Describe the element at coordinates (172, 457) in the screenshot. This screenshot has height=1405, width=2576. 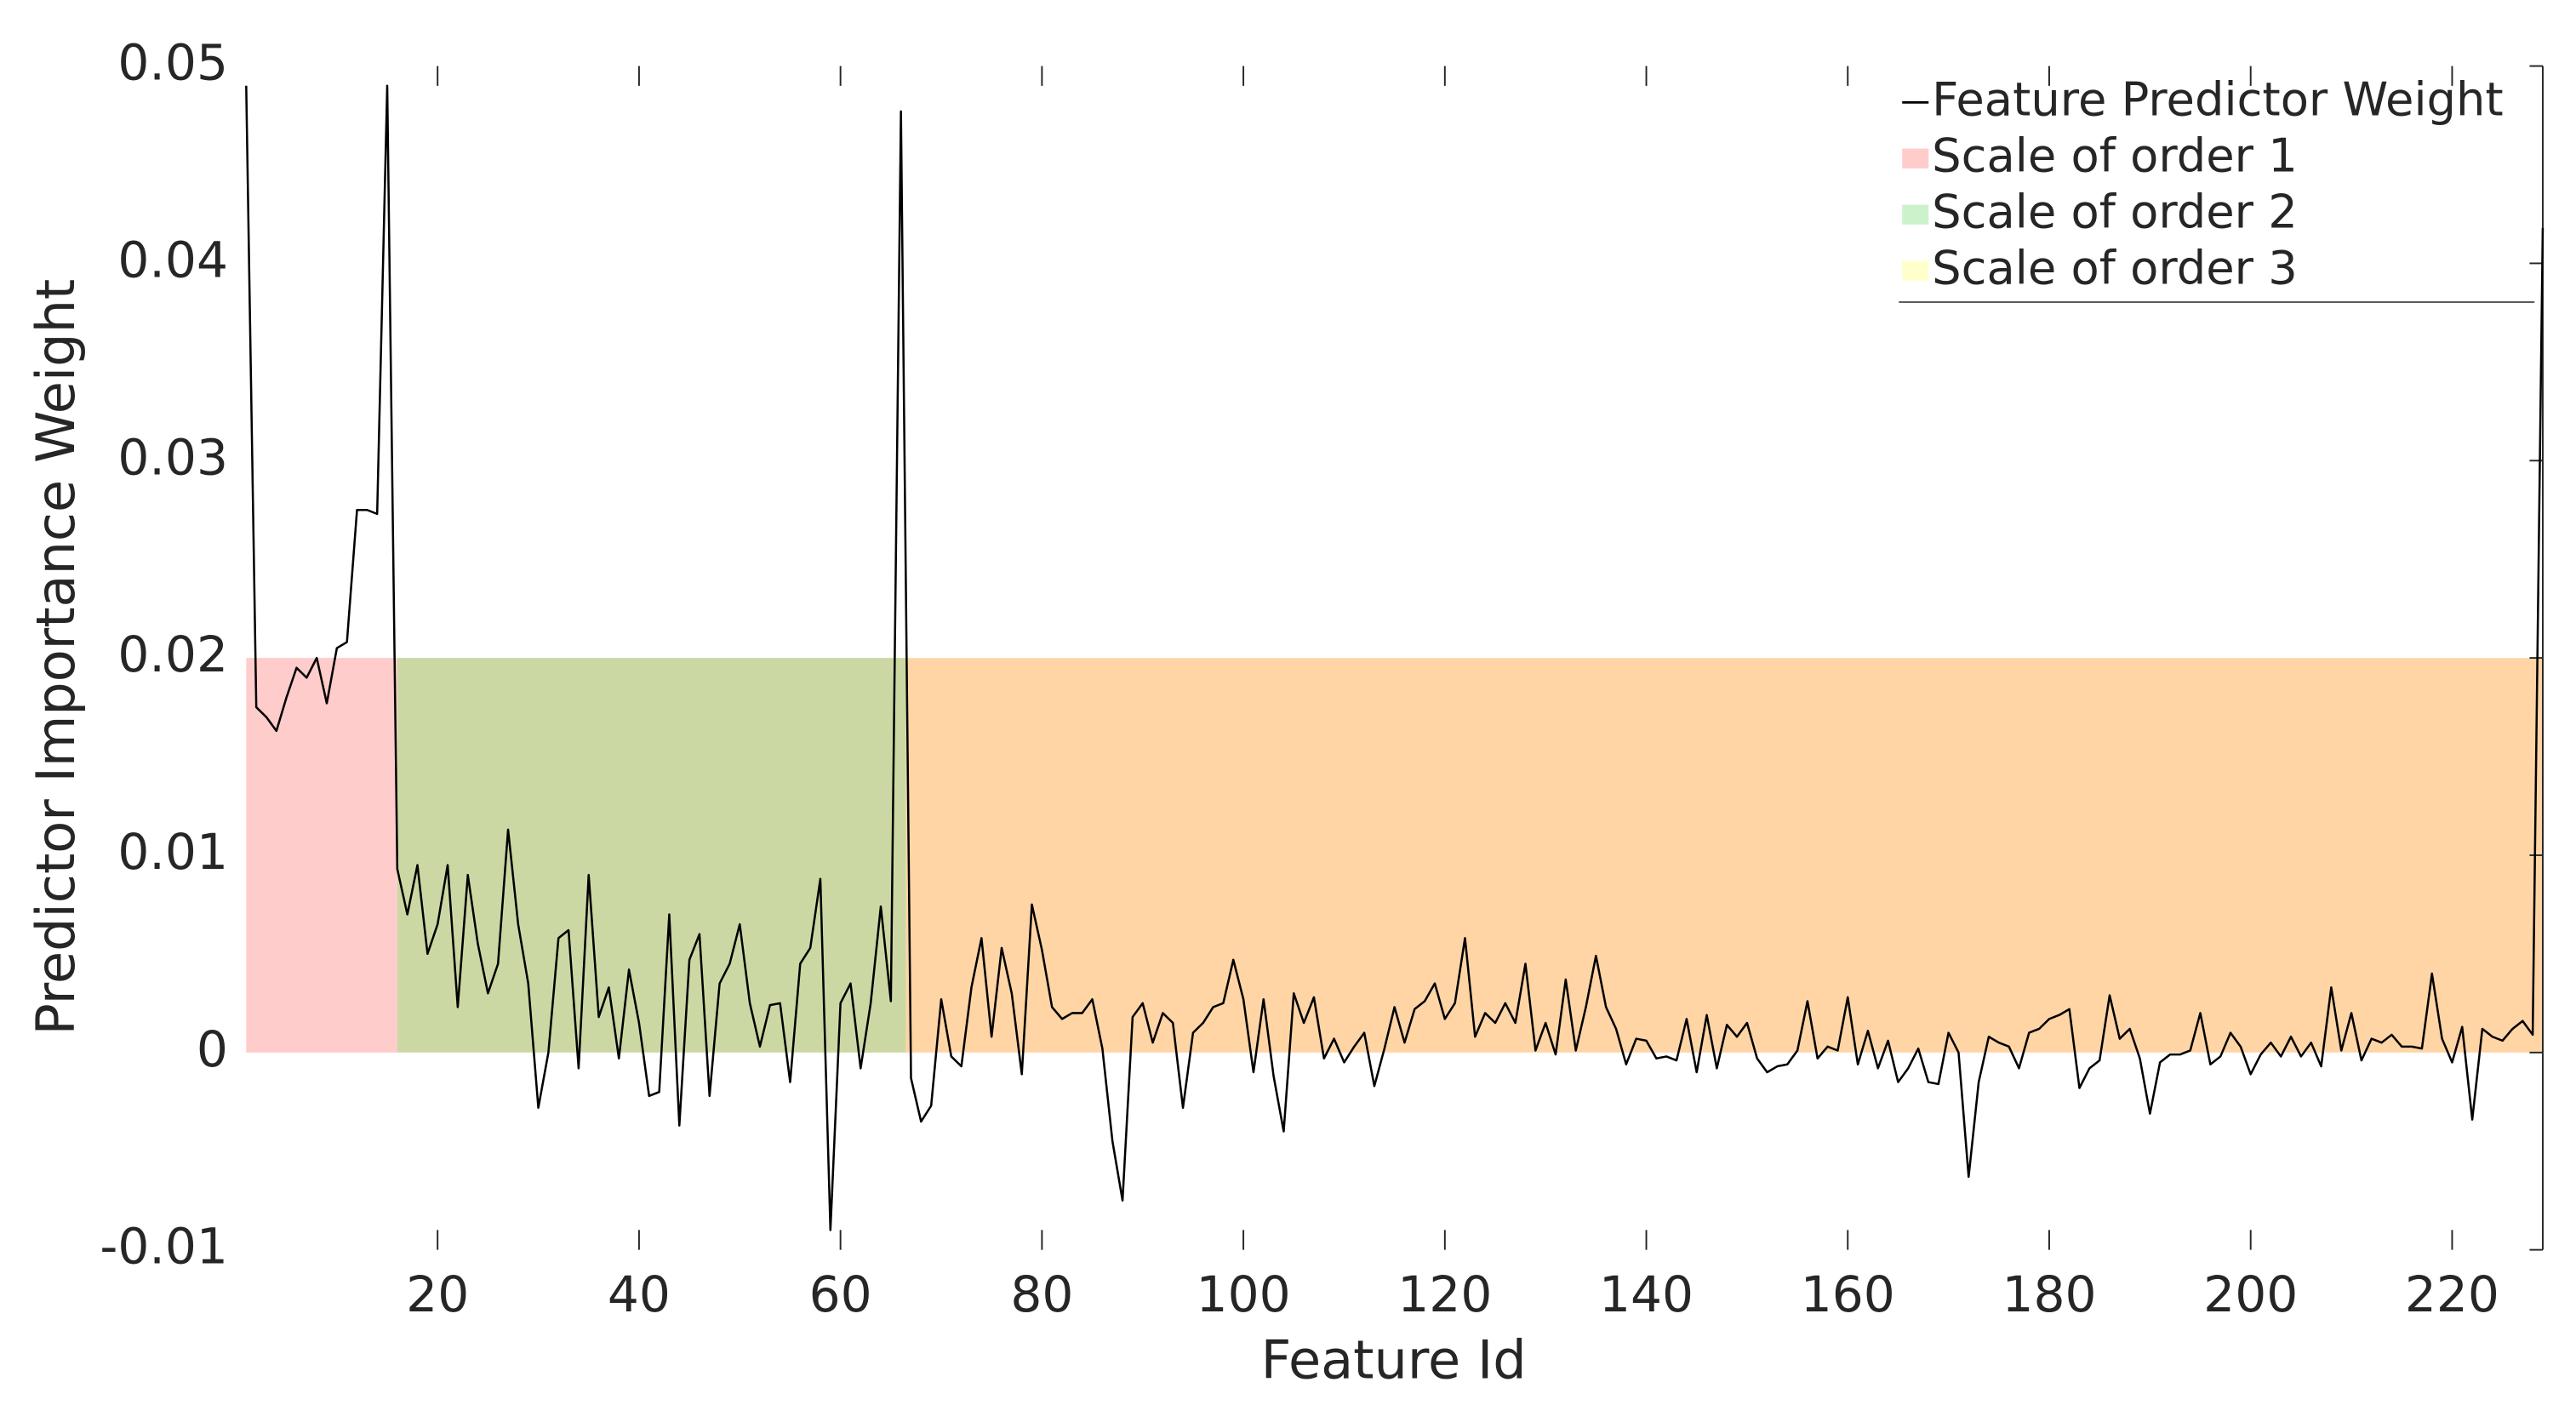
I see `y-tick-label: 0.03` at that location.